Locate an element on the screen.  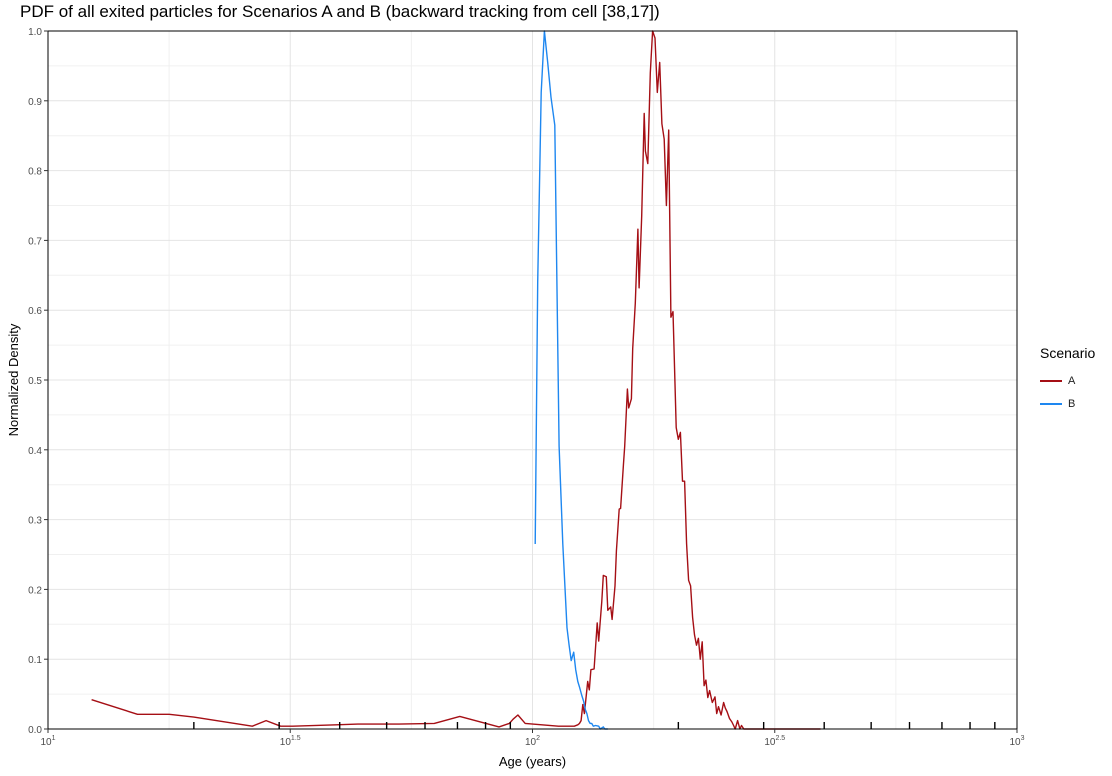
y-tick-label: 1.0 is located at coordinates (35, 32).